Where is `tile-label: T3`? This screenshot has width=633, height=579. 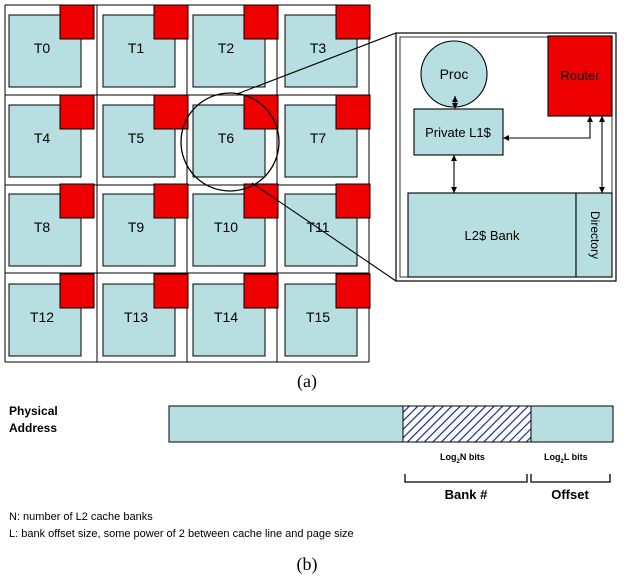 tile-label: T3 is located at coordinates (318, 48).